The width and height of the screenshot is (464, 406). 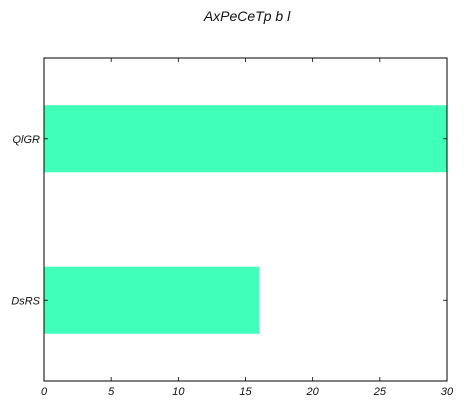 I want to click on bar-dsrs, so click(x=151, y=300).